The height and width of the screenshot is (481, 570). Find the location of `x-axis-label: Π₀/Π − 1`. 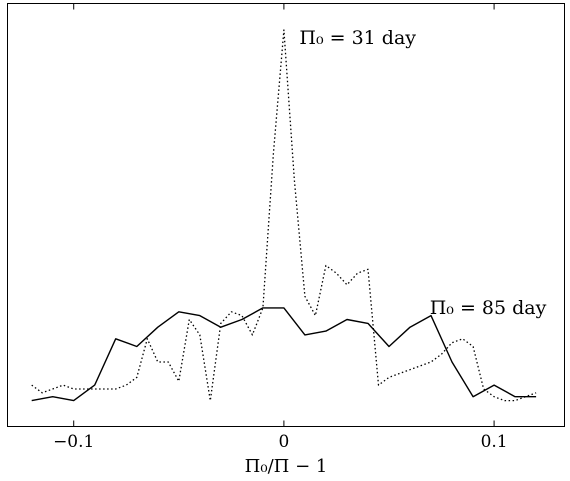

x-axis-label: Π₀/Π − 1 is located at coordinates (286, 466).